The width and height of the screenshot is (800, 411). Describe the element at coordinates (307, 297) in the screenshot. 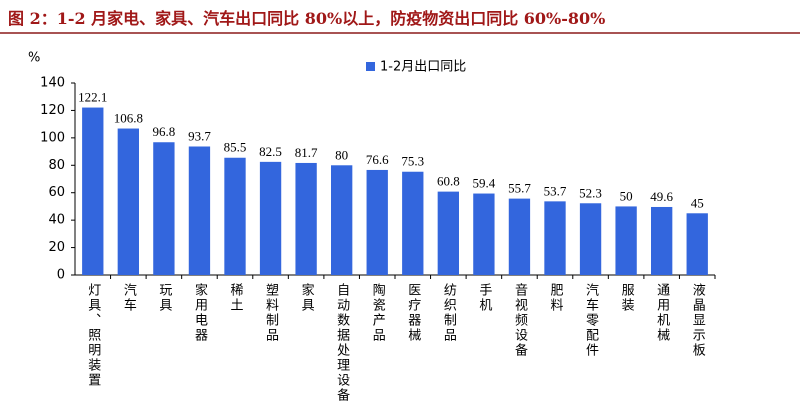

I see `x-tick-label: 家具` at that location.